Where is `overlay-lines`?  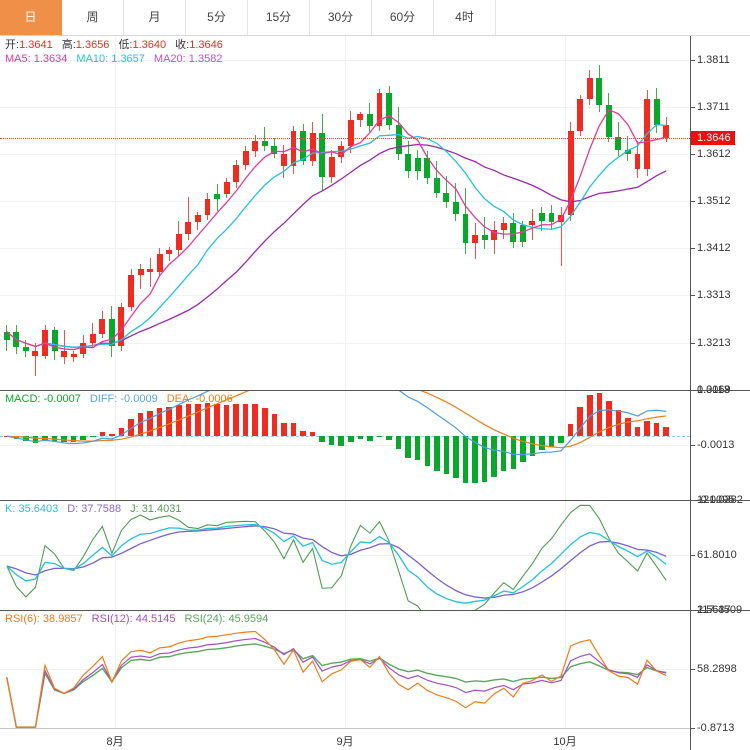 overlay-lines is located at coordinates (336, 557).